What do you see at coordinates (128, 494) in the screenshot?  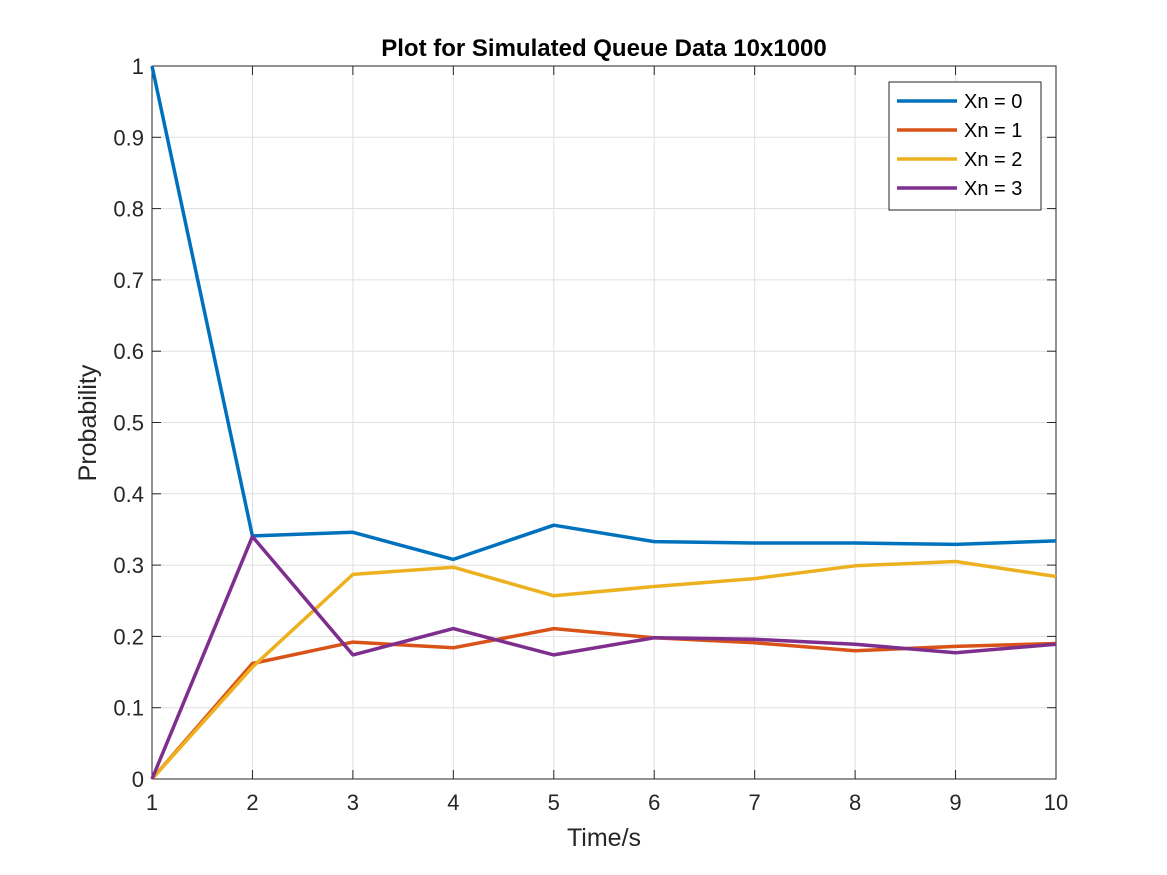 I see `y-tick-label: 0.4` at bounding box center [128, 494].